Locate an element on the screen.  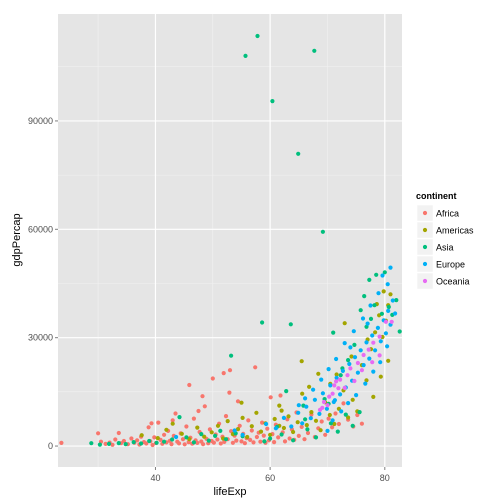
legend-label-asia: Asia is located at coordinates (445, 248).